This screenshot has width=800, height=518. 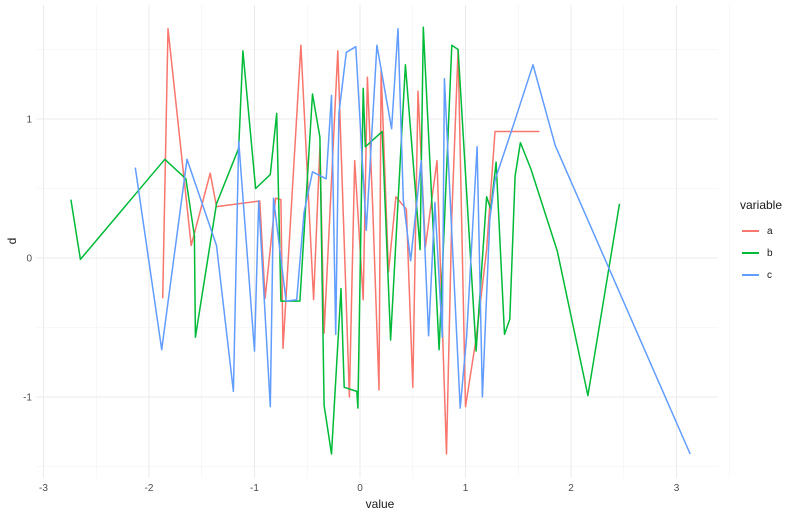 I want to click on y-axis-title: d, so click(x=12, y=241).